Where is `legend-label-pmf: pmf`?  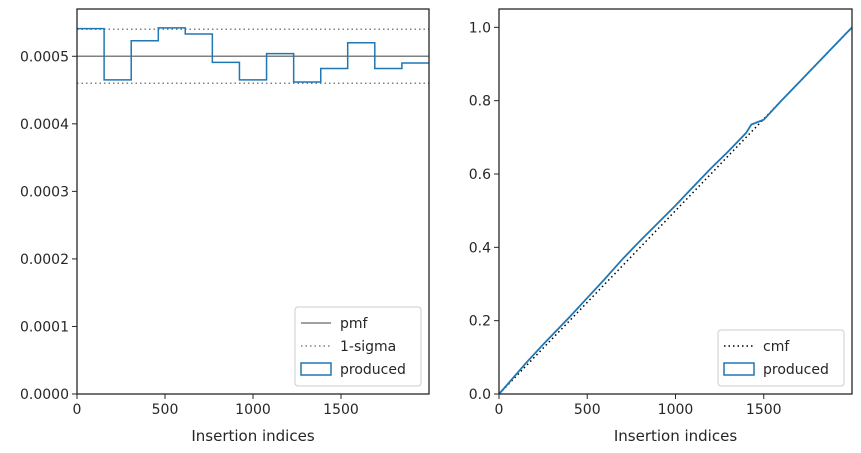
legend-label-pmf: pmf is located at coordinates (354, 324).